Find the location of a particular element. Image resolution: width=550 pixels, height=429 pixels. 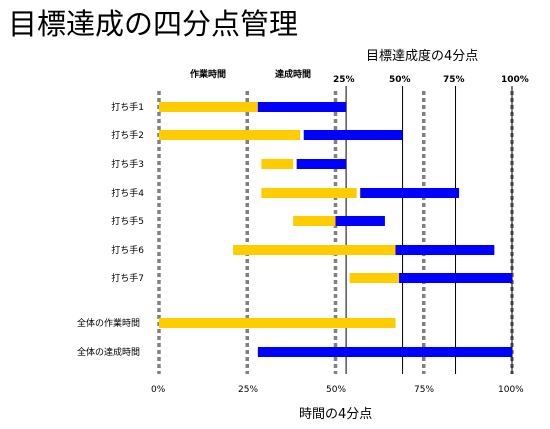

row-label: 打ち手2 is located at coordinates (127, 136).